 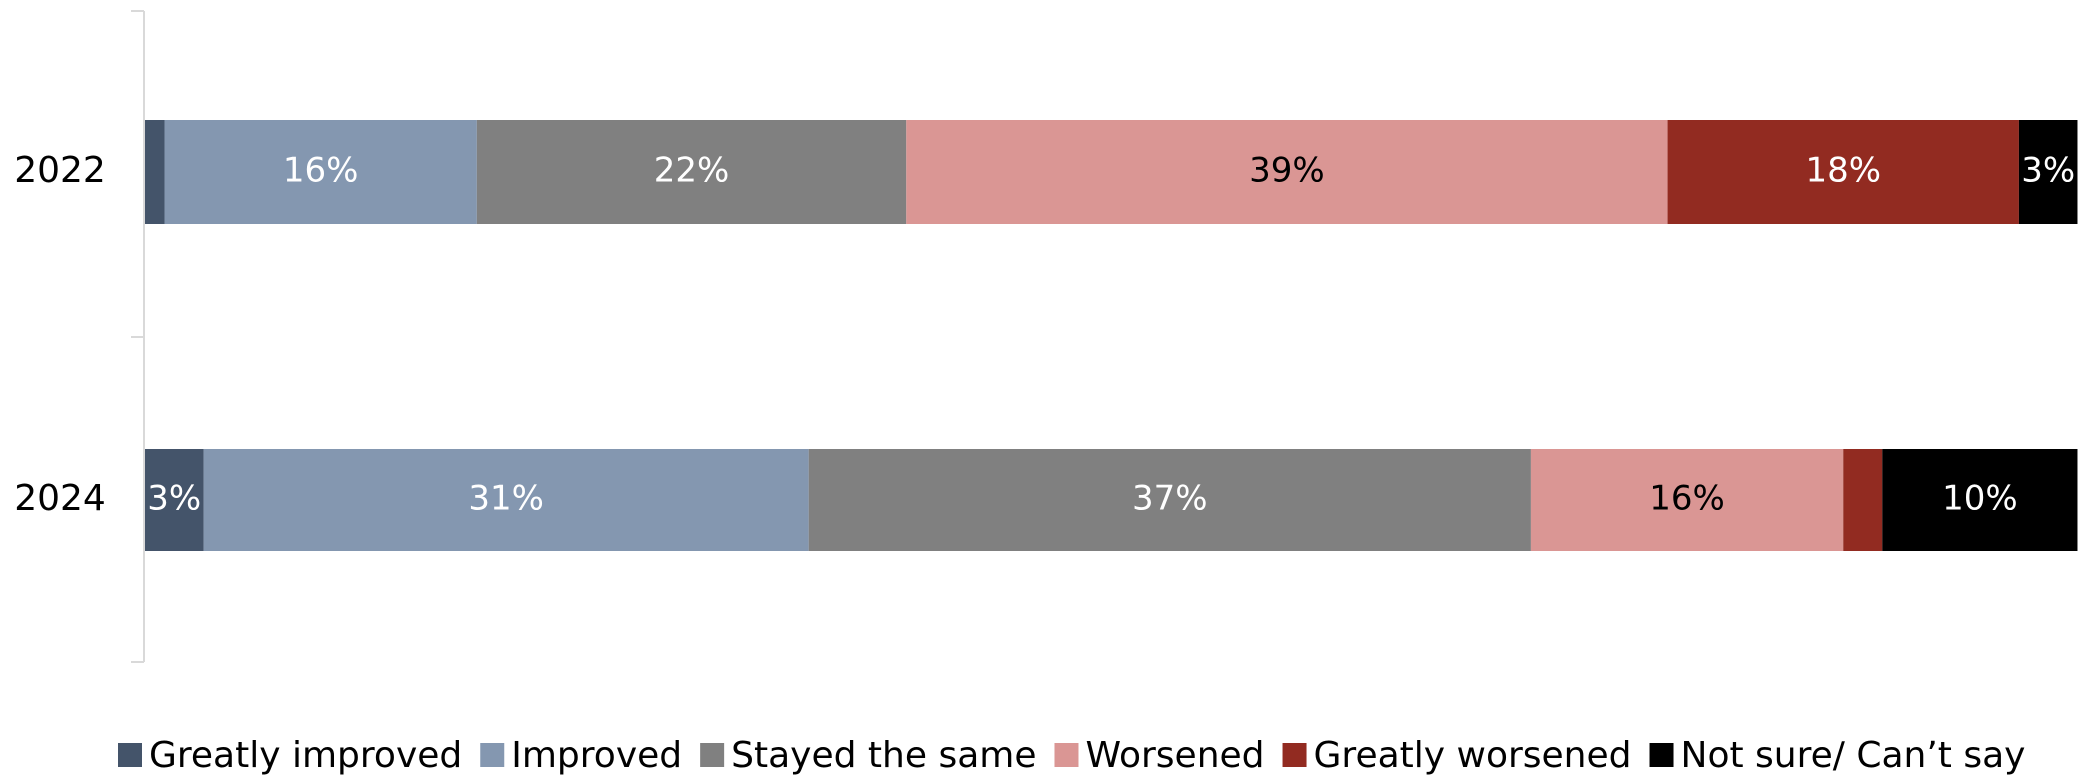 I want to click on category-label: 2024, so click(x=60, y=498).